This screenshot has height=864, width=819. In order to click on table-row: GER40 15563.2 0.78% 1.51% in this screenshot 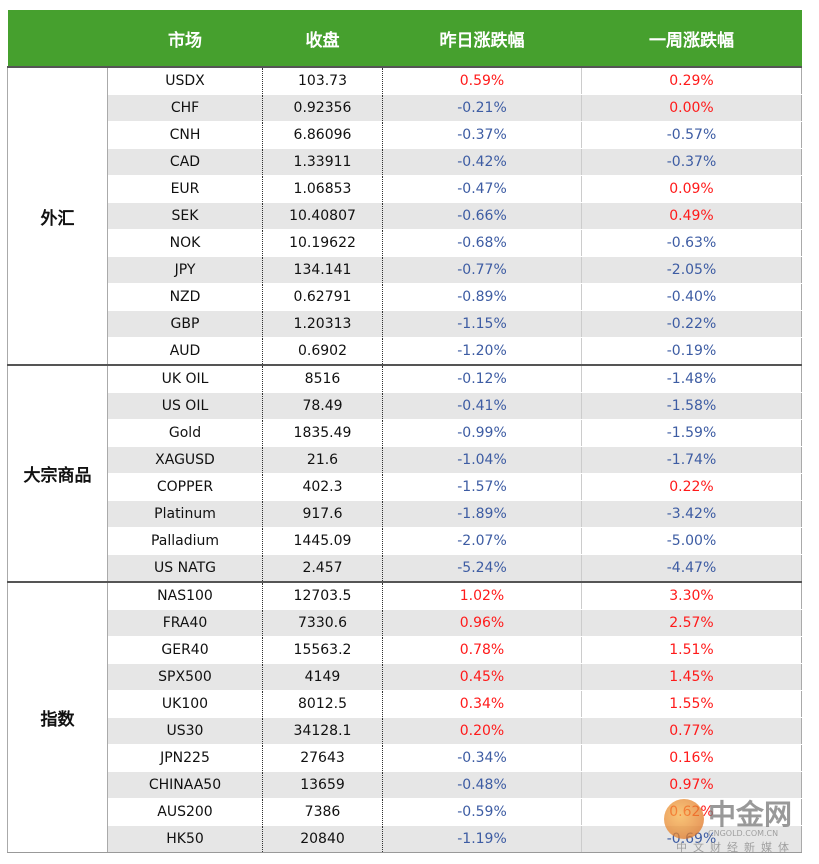, I will do `click(405, 650)`.